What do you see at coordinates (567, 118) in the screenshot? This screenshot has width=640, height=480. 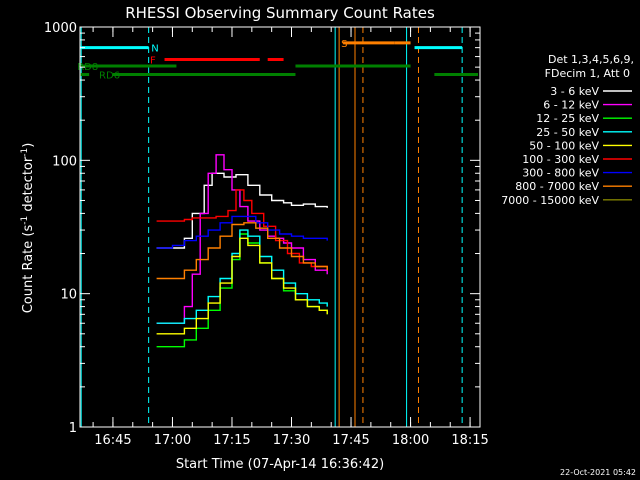 I see `legend-label: 12 - 25 keV` at bounding box center [567, 118].